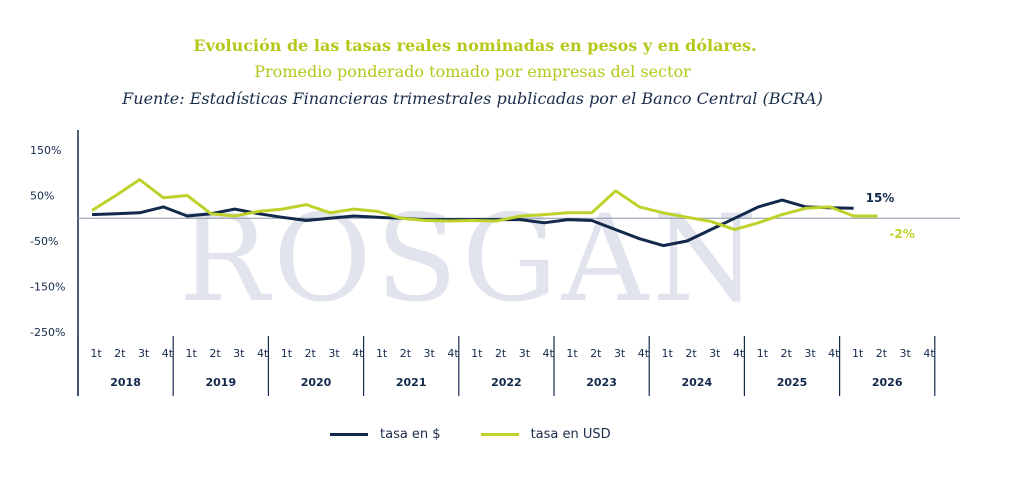 The width and height of the screenshot is (1024, 483). Describe the element at coordinates (601, 382) in the screenshot. I see `year-label: 2023` at that location.